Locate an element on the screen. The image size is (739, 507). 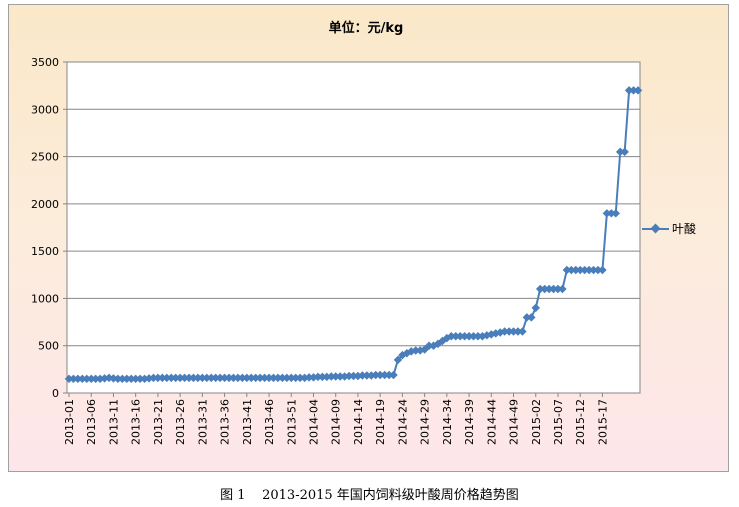
legend: 叶酸 is located at coordinates (669, 228).